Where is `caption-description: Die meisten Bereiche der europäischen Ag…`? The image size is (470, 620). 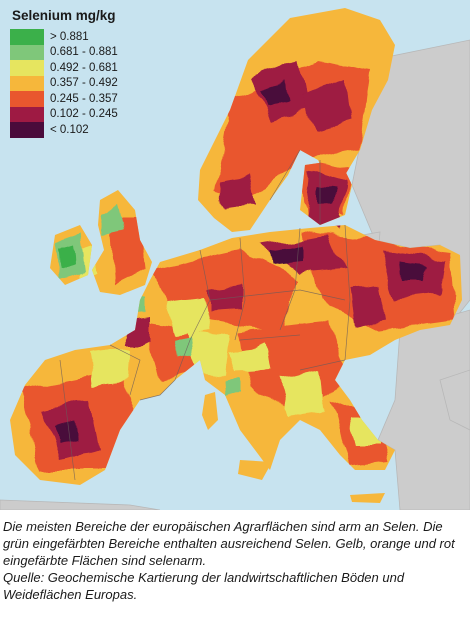
caption-description: Die meisten Bereiche der europäischen Ag… is located at coordinates (229, 543).